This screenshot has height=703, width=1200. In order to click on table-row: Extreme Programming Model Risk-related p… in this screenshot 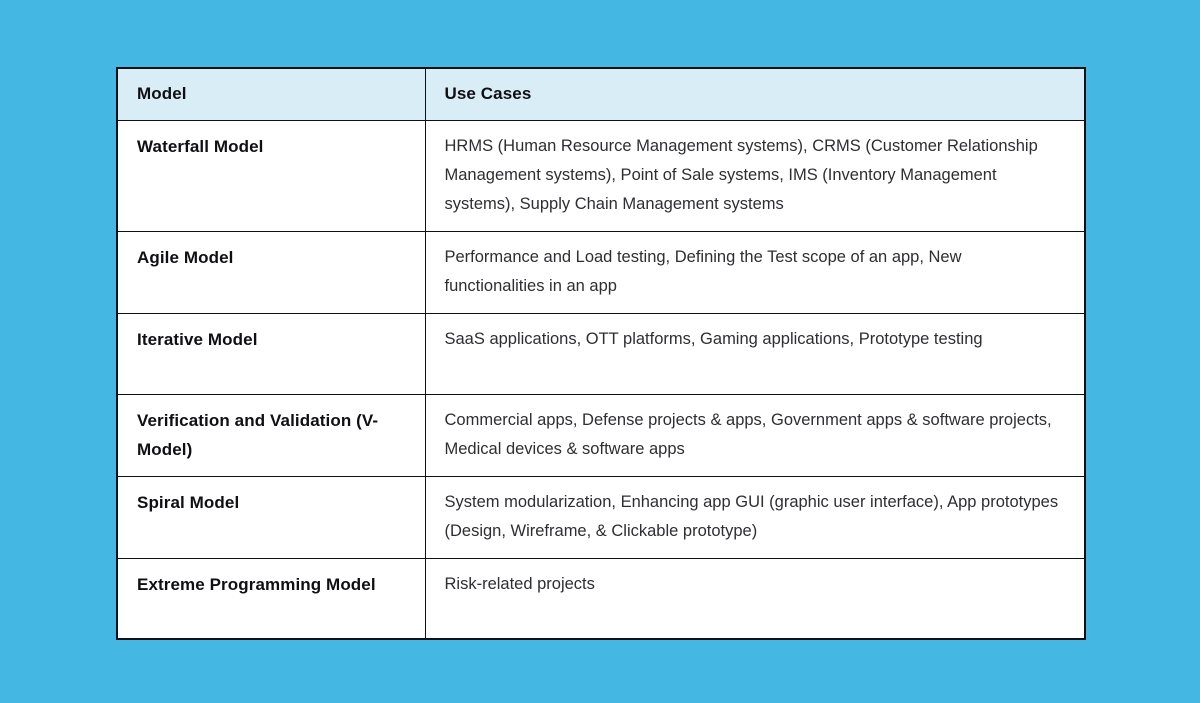, I will do `click(601, 598)`.